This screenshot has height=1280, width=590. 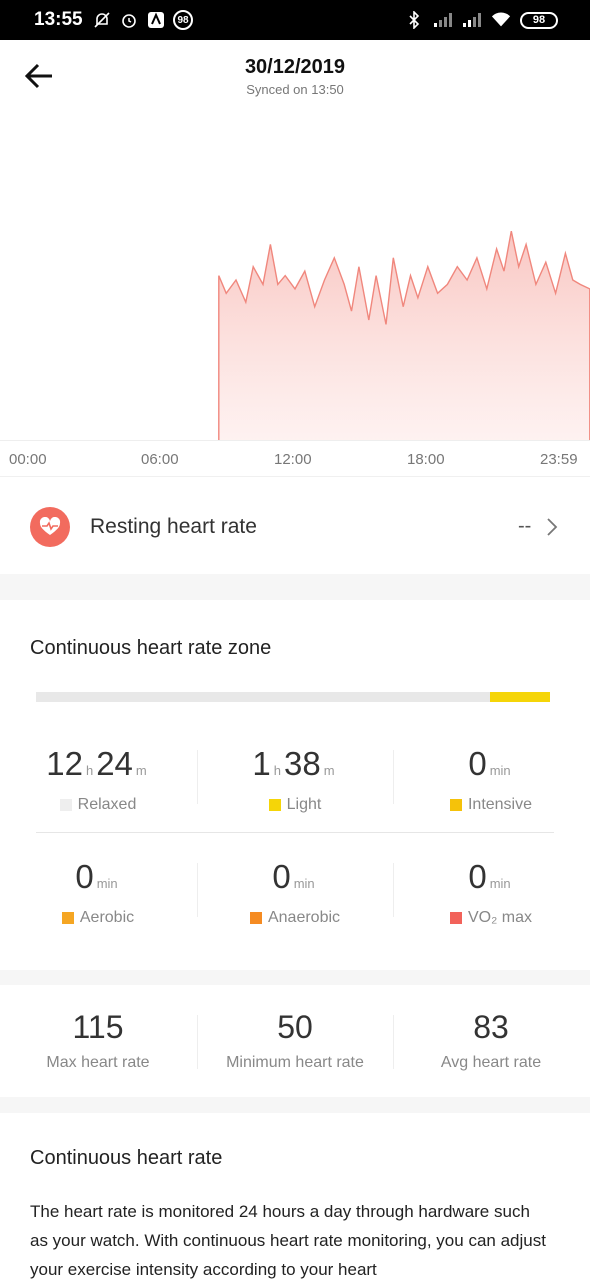 I want to click on x-tick-label: 23:59, so click(x=559, y=459).